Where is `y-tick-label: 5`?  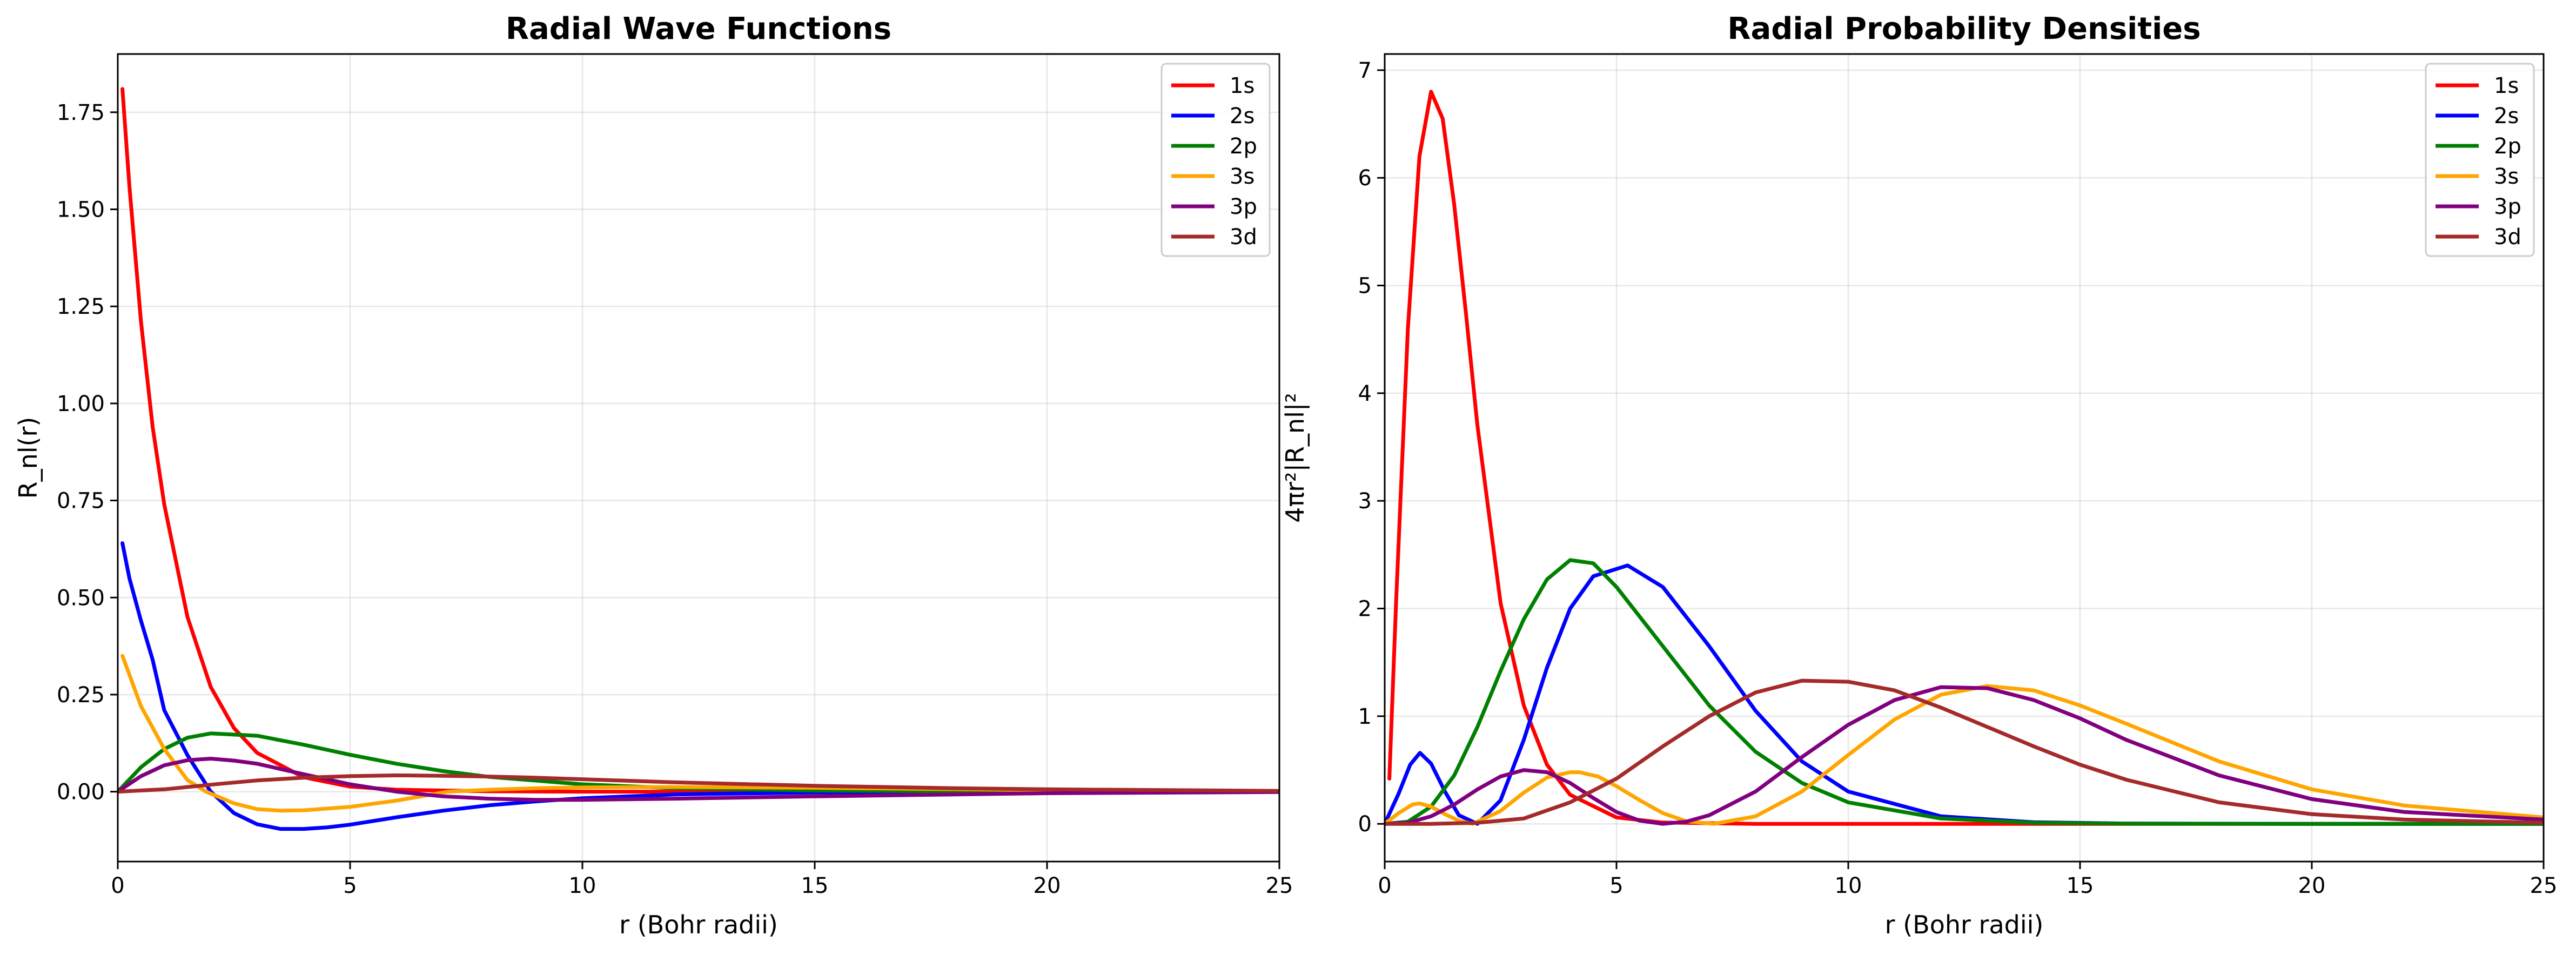
y-tick-label: 5 is located at coordinates (1365, 286).